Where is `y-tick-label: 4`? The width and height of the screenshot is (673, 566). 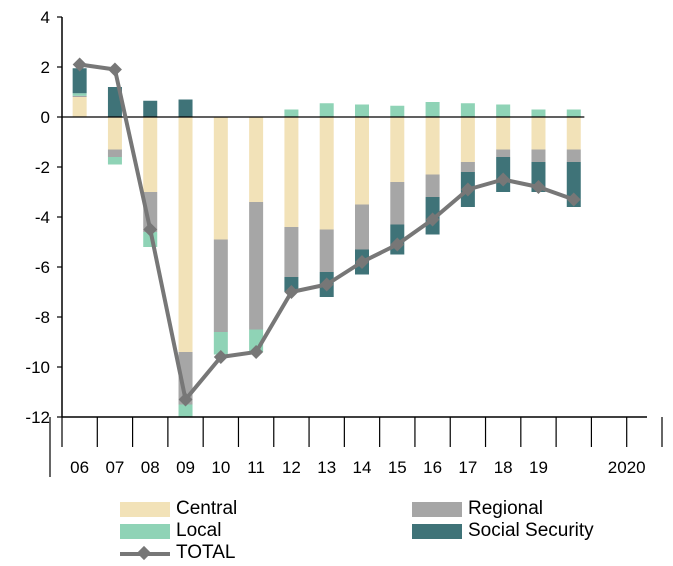
y-tick-label: 4 is located at coordinates (45, 17).